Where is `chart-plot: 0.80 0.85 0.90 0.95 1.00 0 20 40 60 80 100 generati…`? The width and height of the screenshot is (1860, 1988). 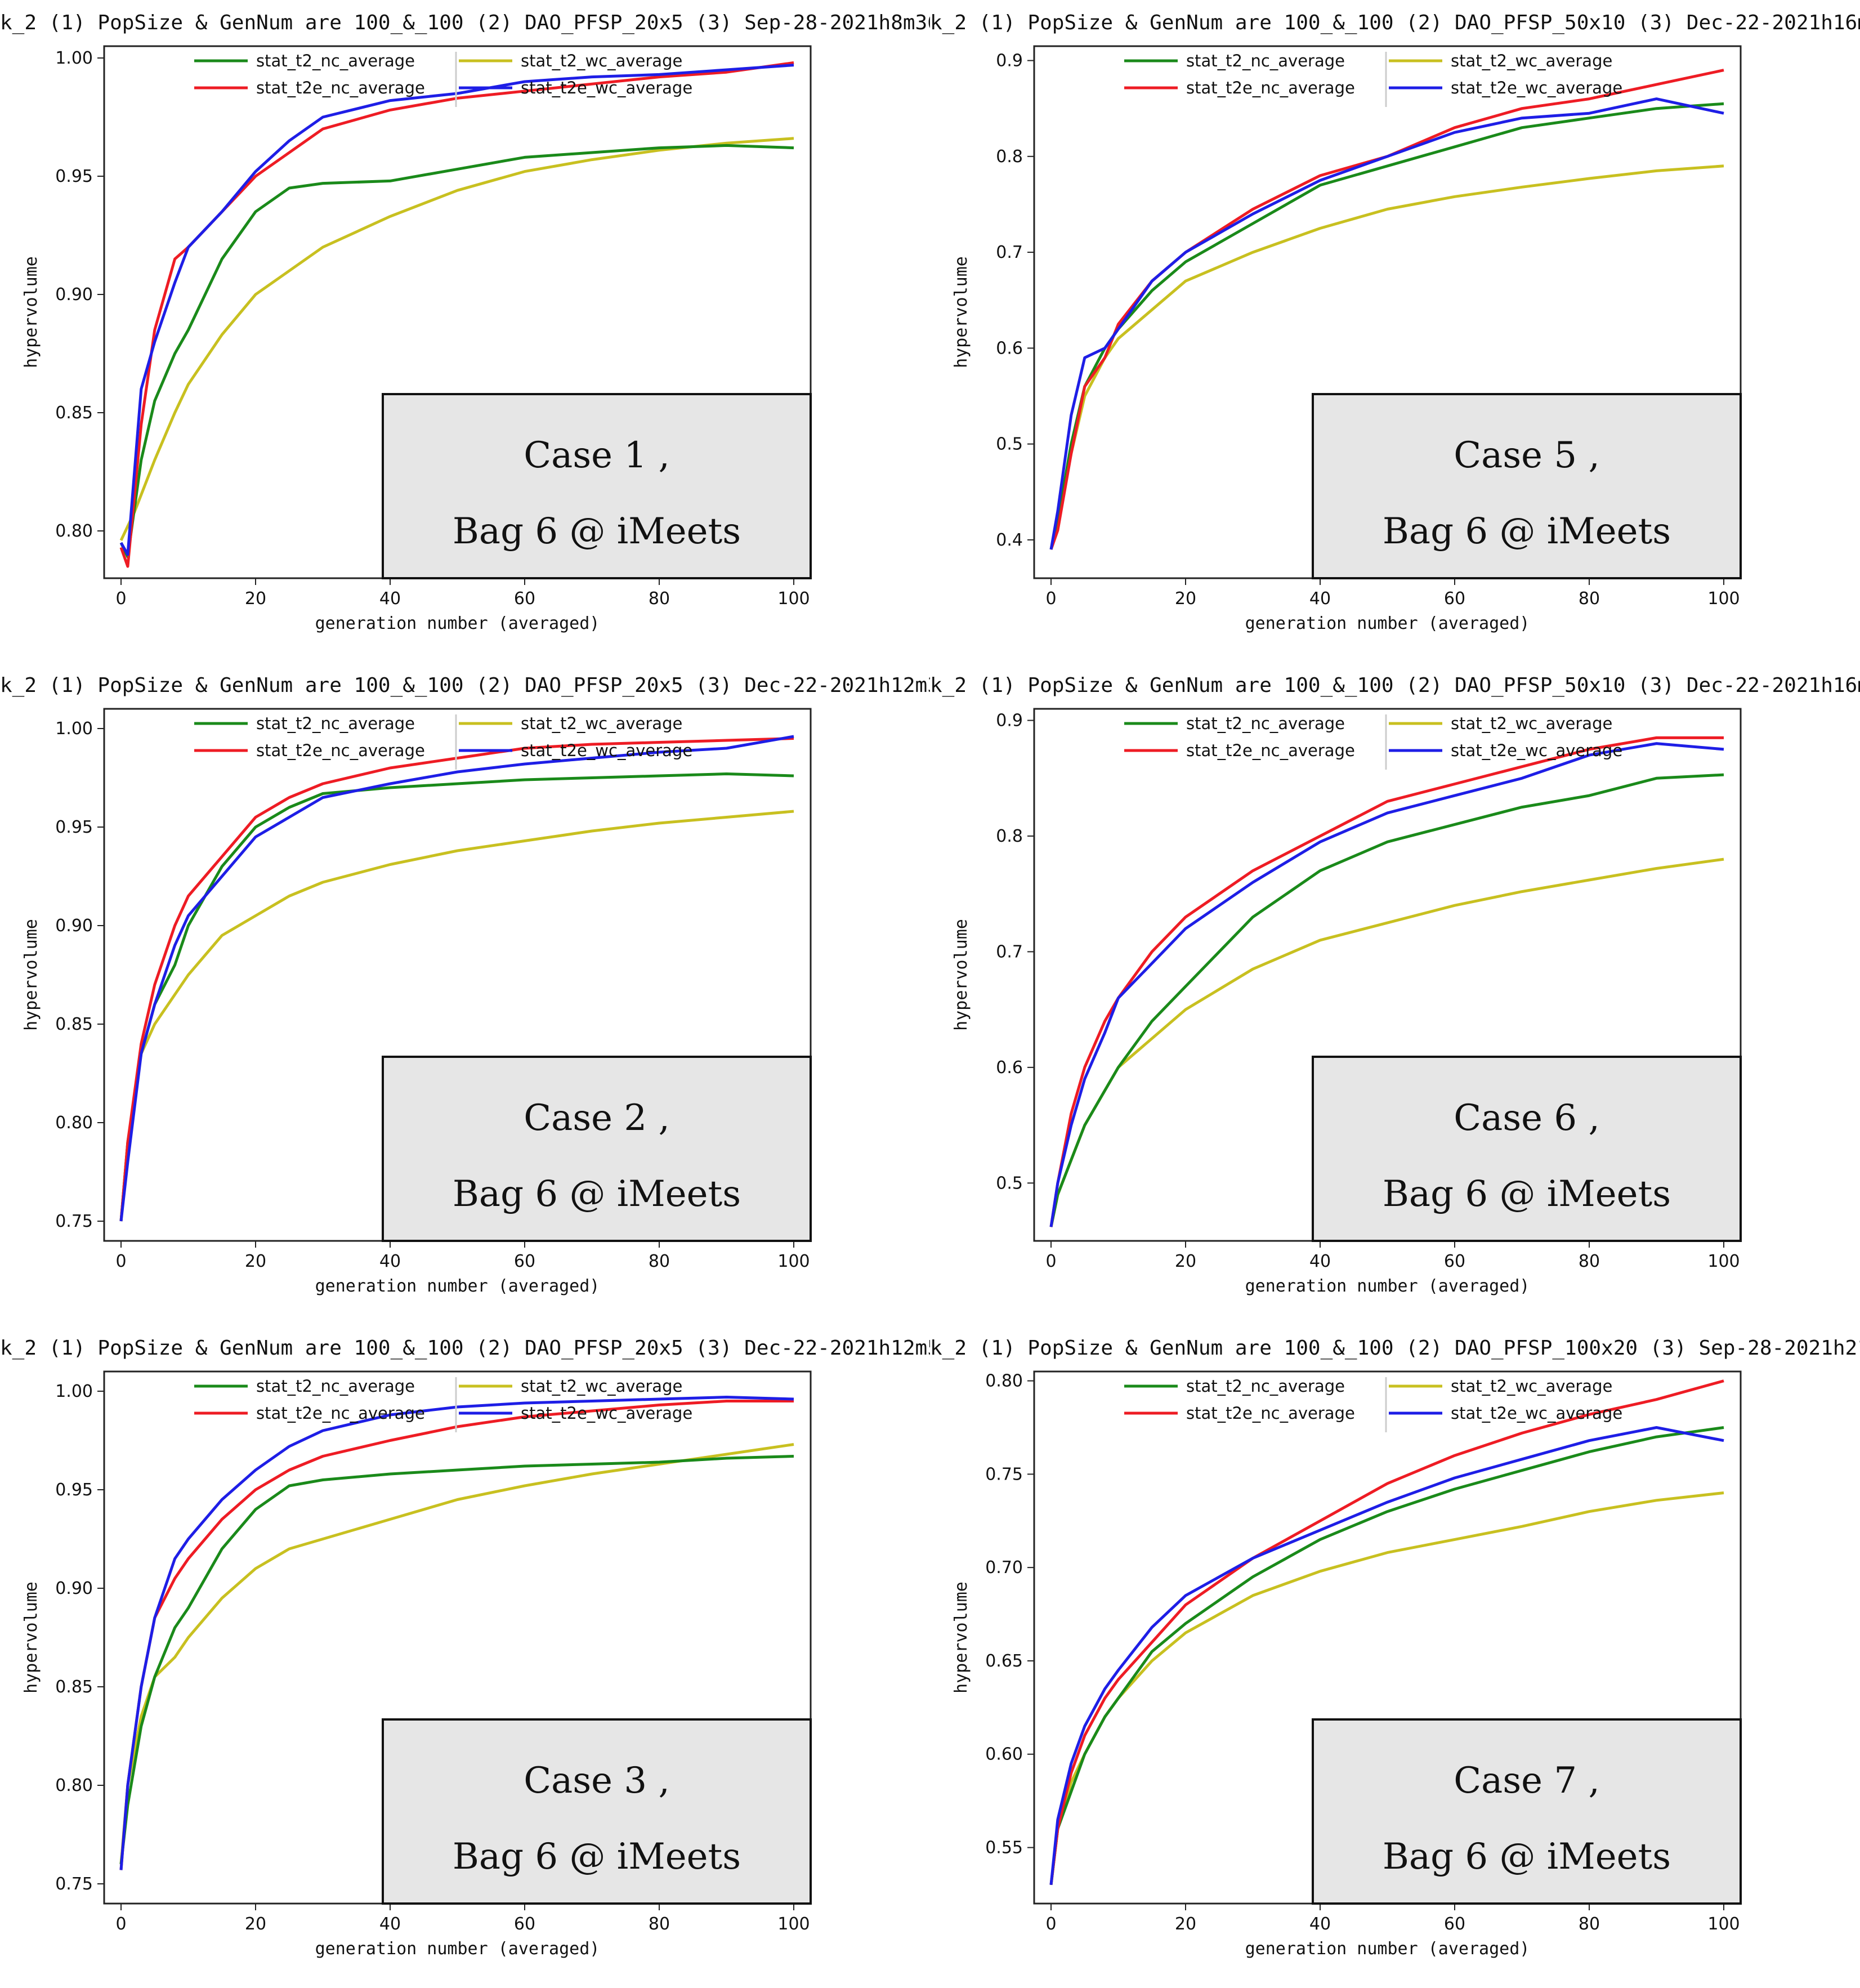 chart-plot: 0.80 0.85 0.90 0.95 1.00 0 20 40 60 80 100 generati… is located at coordinates (416, 339).